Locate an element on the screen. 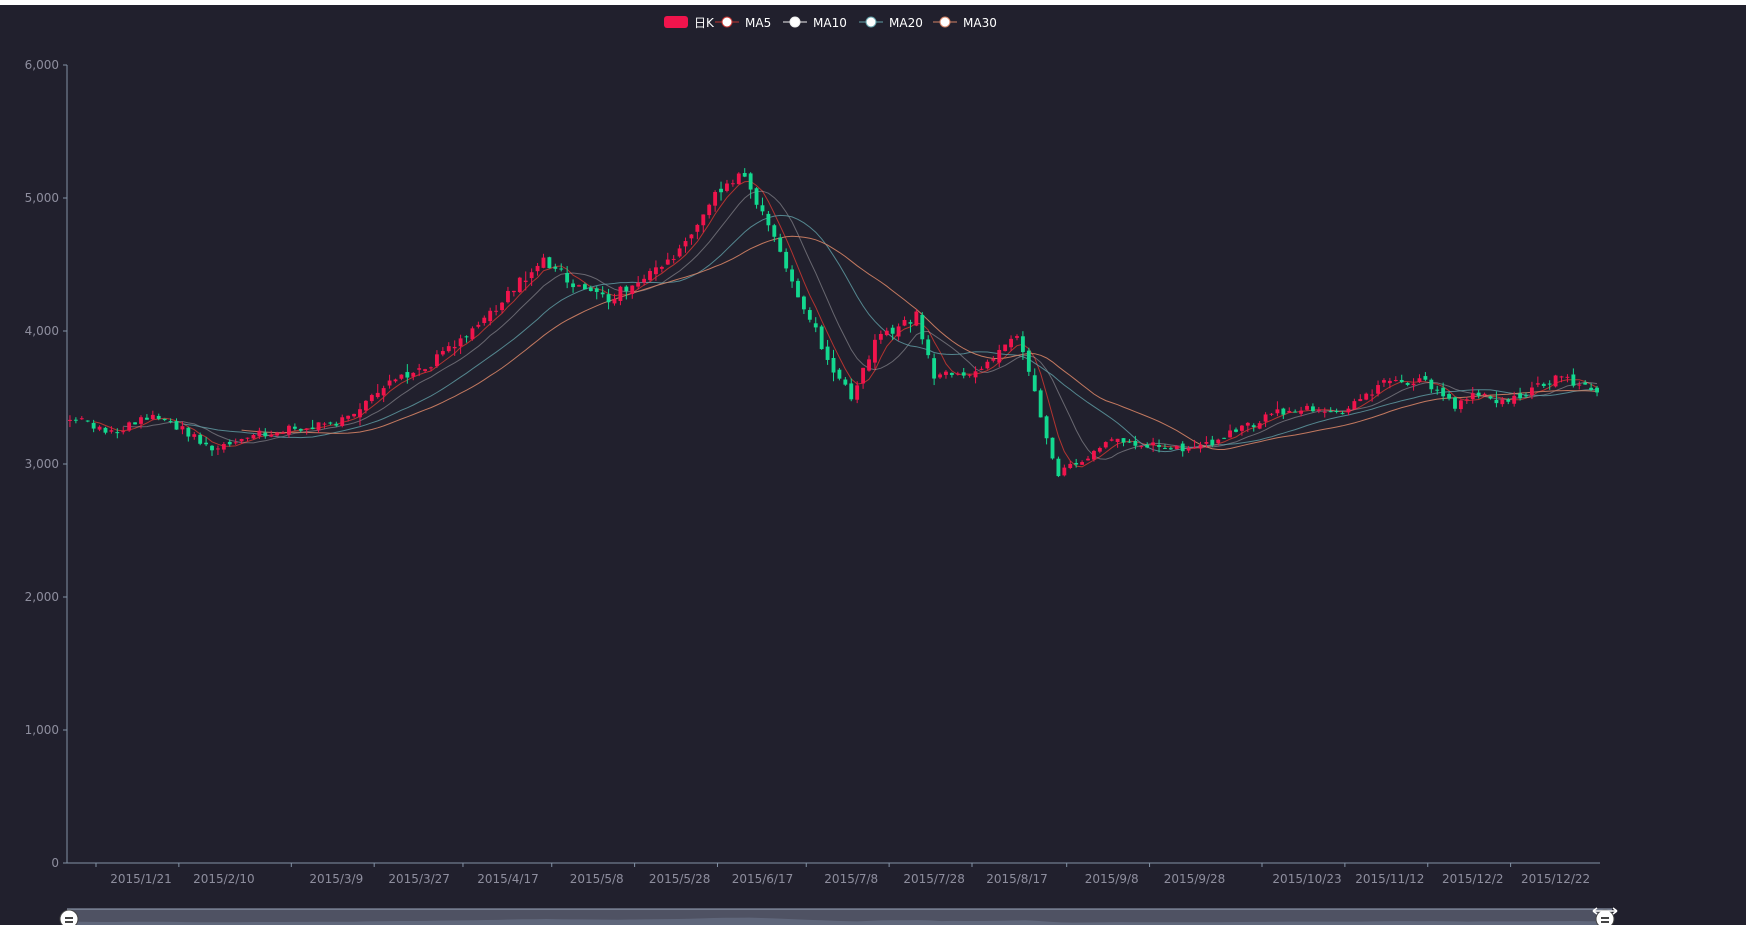 This screenshot has height=925, width=1746. y-axis-tick-label: 0 is located at coordinates (55, 863).